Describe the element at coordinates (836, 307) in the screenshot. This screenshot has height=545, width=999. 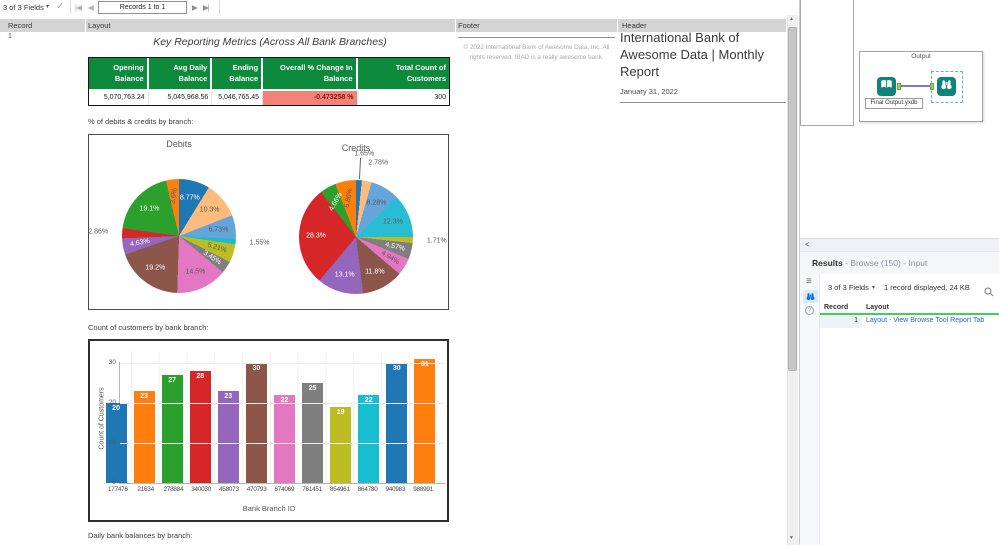
I see `results-column-record: Record` at that location.